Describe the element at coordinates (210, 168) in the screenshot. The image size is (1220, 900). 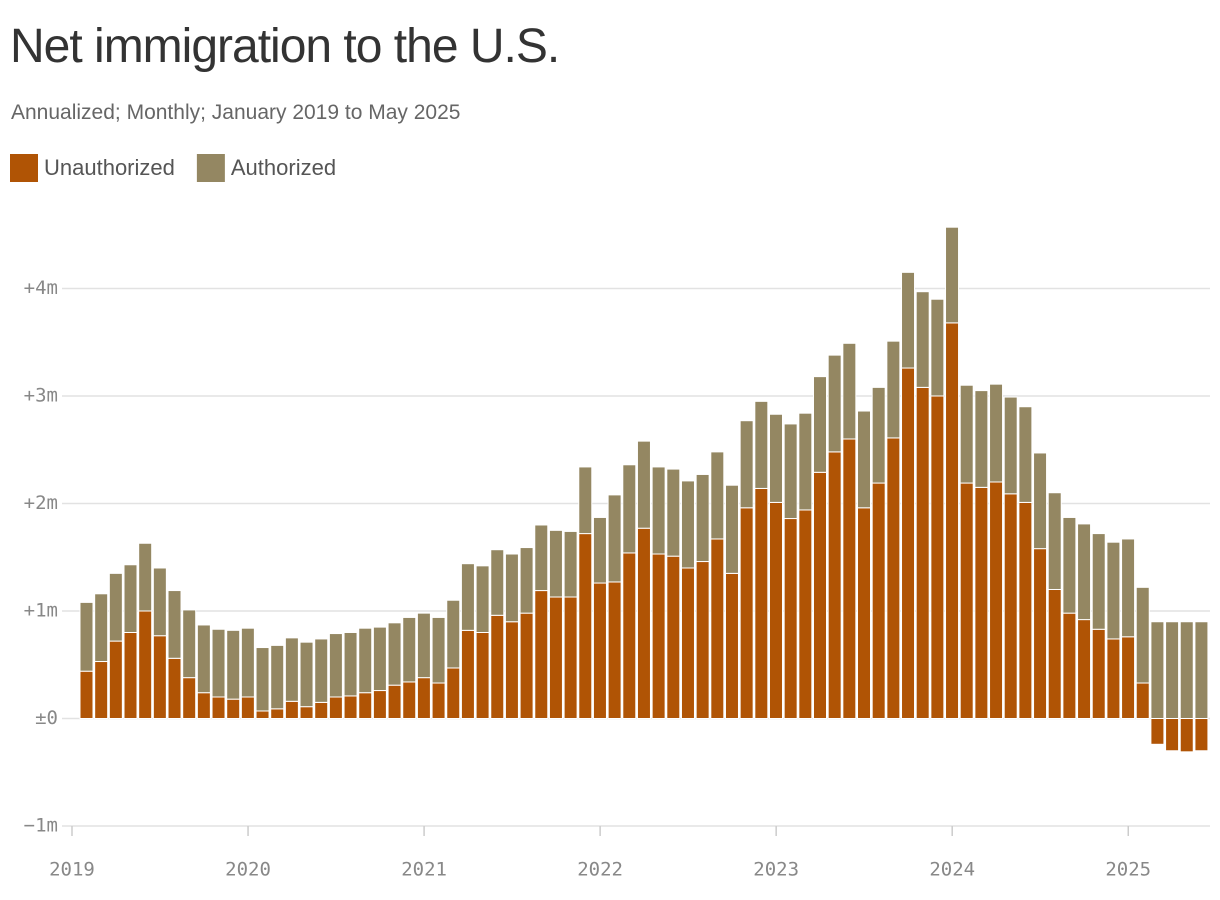
I see `legend-swatch` at that location.